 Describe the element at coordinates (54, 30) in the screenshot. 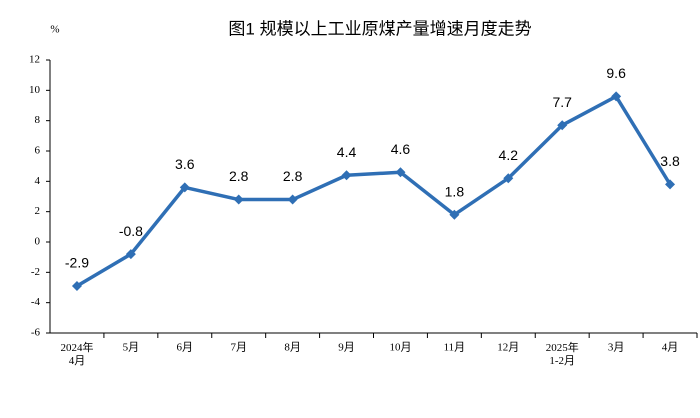

I see `y-axis-label: %` at that location.